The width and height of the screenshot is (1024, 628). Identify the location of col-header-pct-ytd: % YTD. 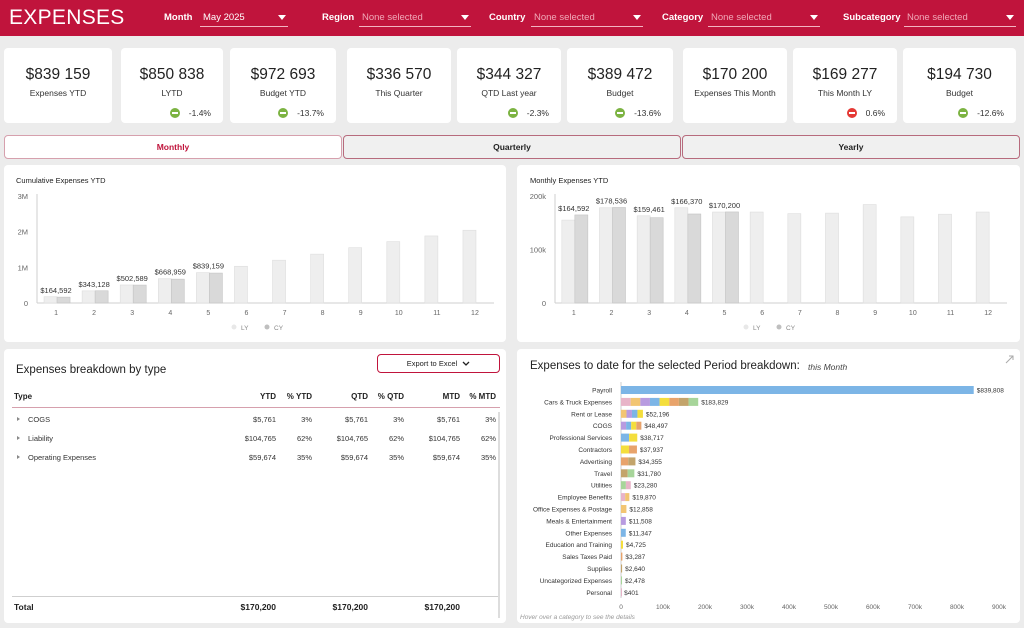
(299, 396).